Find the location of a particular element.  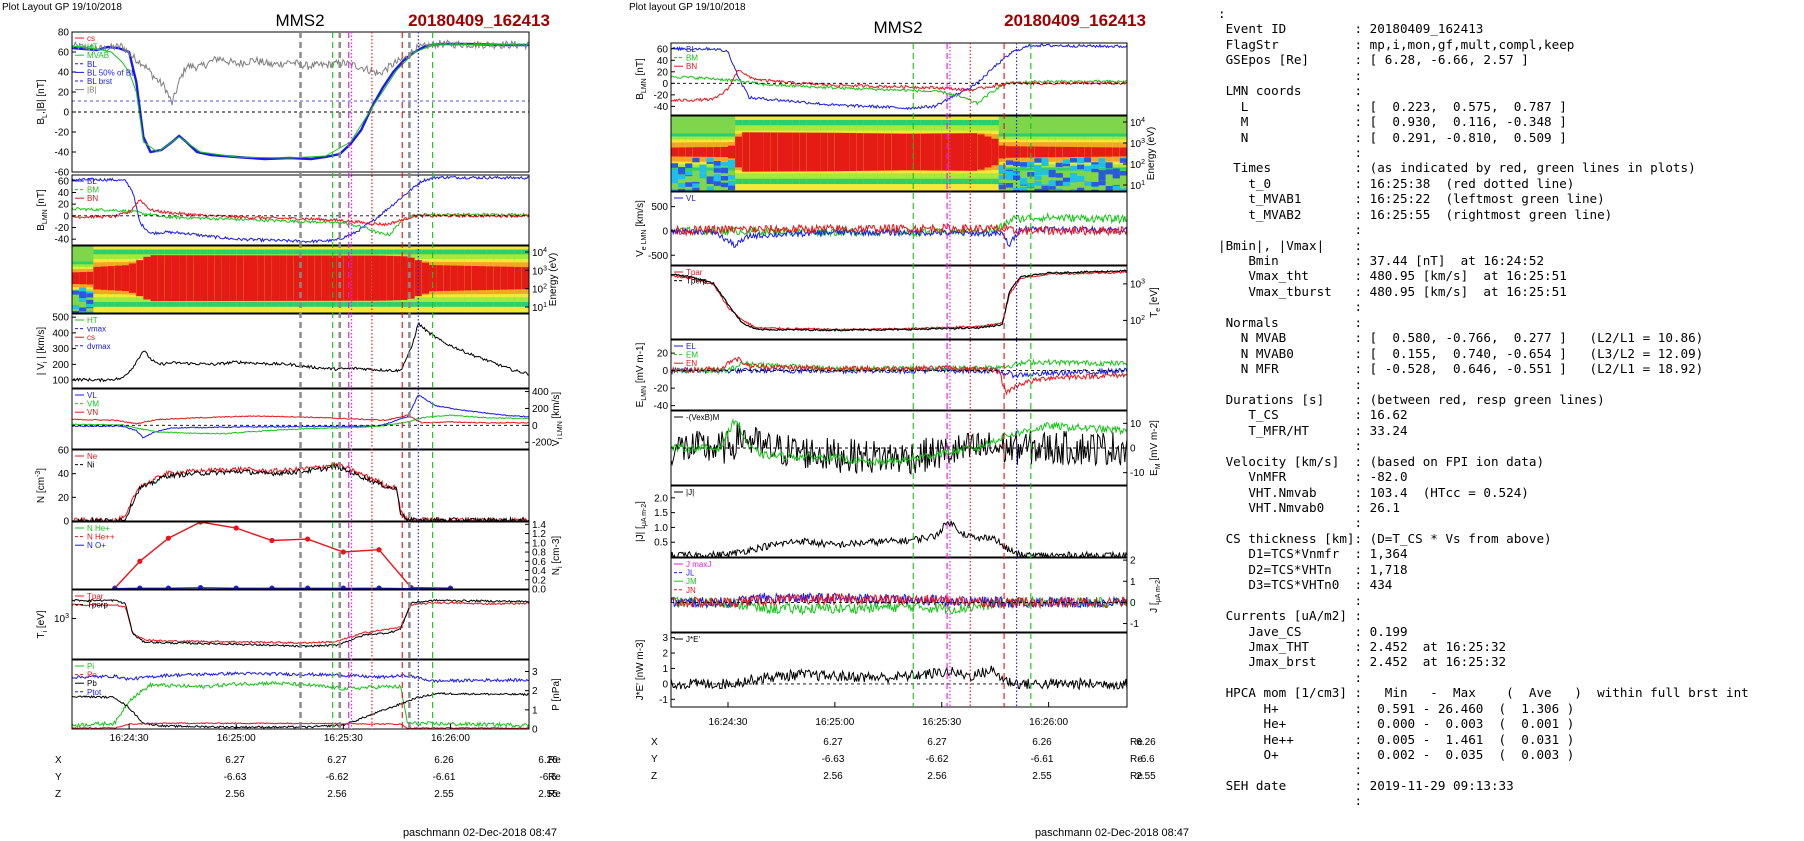

right-panel-je: 3 2 1 0 -1 J*E' [nW m-3] J*E' is located at coordinates (881, 670).